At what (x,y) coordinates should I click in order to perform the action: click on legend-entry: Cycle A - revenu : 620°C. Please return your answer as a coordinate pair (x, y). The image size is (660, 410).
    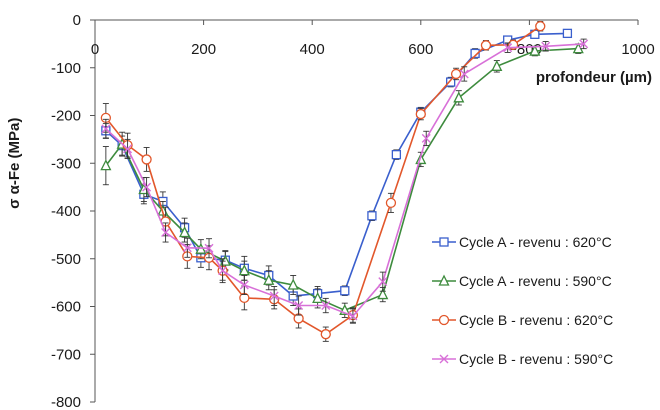
    Looking at the image, I should click on (522, 242).